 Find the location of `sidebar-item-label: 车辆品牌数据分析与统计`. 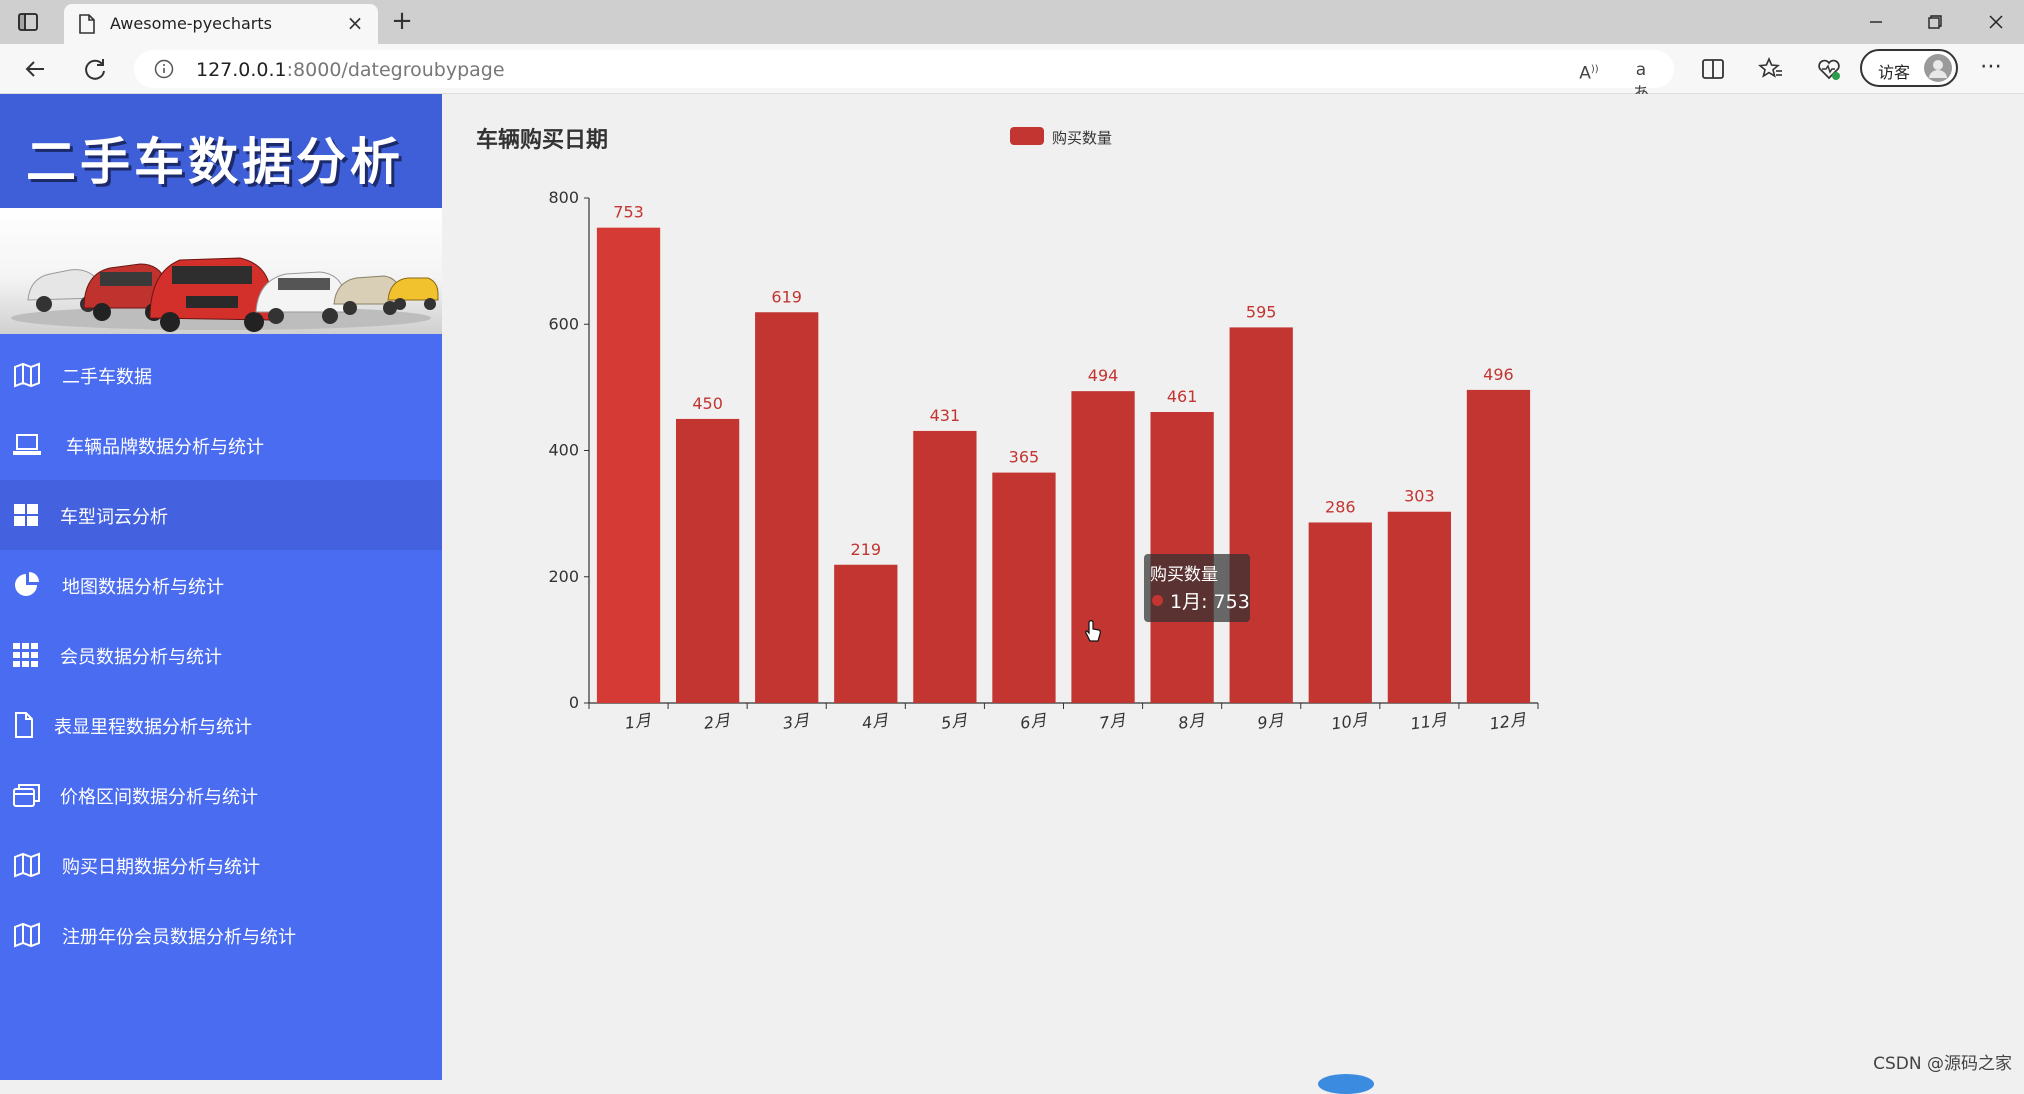

sidebar-item-label: 车辆品牌数据分析与统计 is located at coordinates (165, 447).